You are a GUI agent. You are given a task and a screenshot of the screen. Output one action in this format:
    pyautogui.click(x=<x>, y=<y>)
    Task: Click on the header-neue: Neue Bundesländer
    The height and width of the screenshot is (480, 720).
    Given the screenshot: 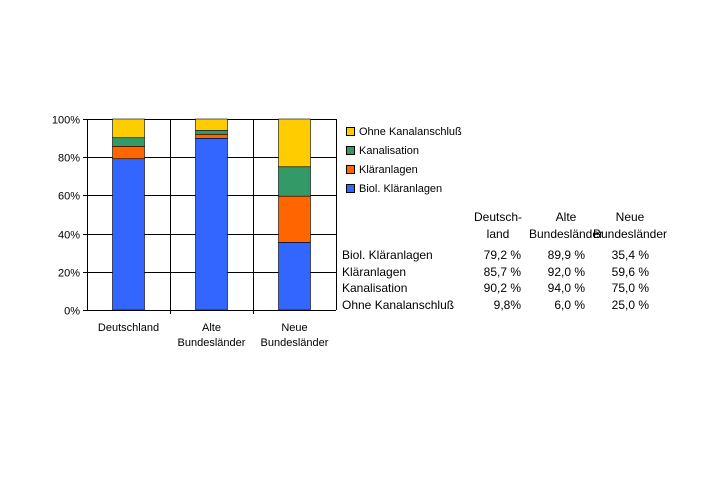 What is the action you would take?
    pyautogui.click(x=630, y=226)
    